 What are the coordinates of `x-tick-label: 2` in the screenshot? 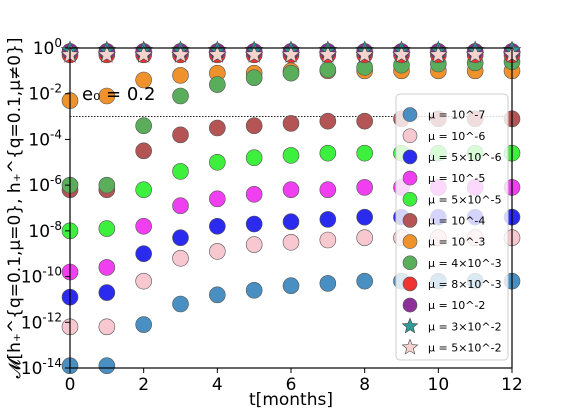 It's located at (143, 385).